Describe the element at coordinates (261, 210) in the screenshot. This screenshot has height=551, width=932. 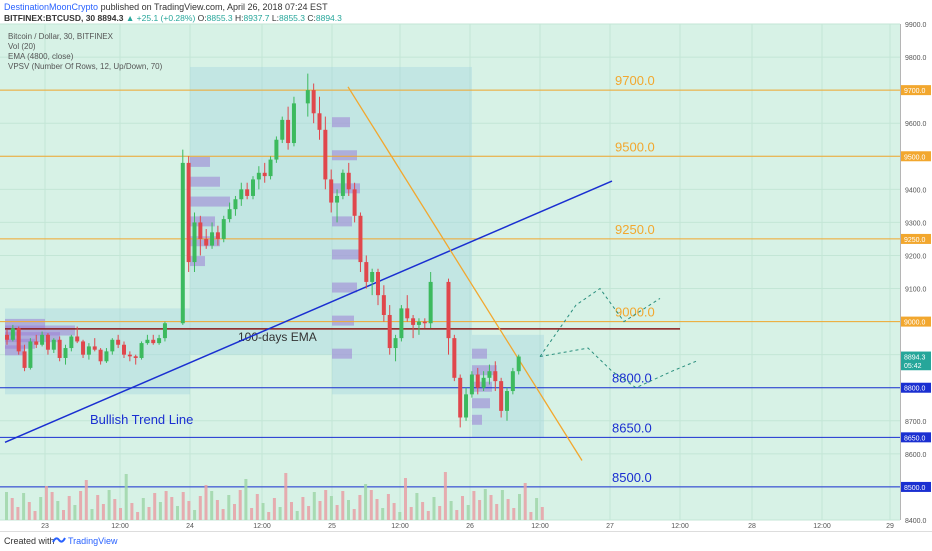
I see `volume-profile-box` at that location.